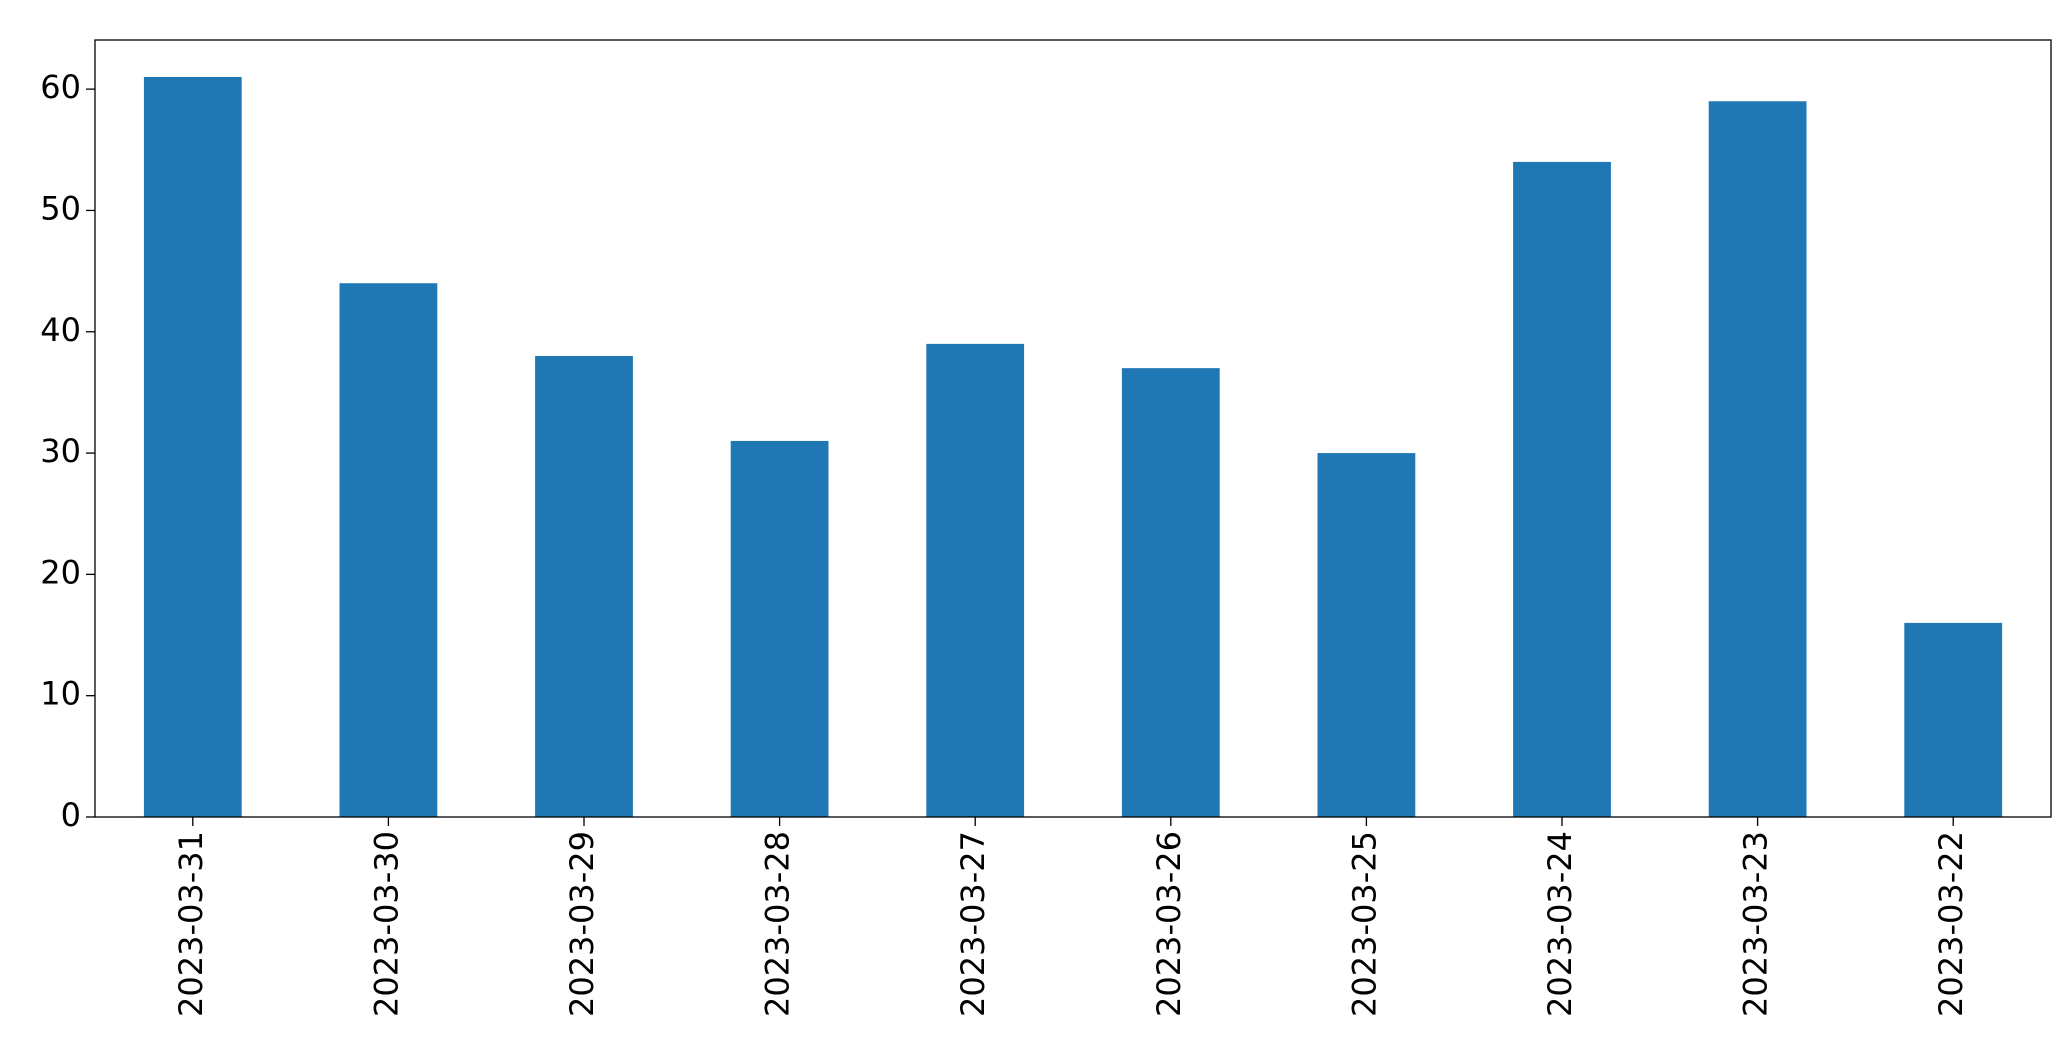 This screenshot has width=2071, height=1061. I want to click on x-tick-label: 2023-03-22, so click(1951, 924).